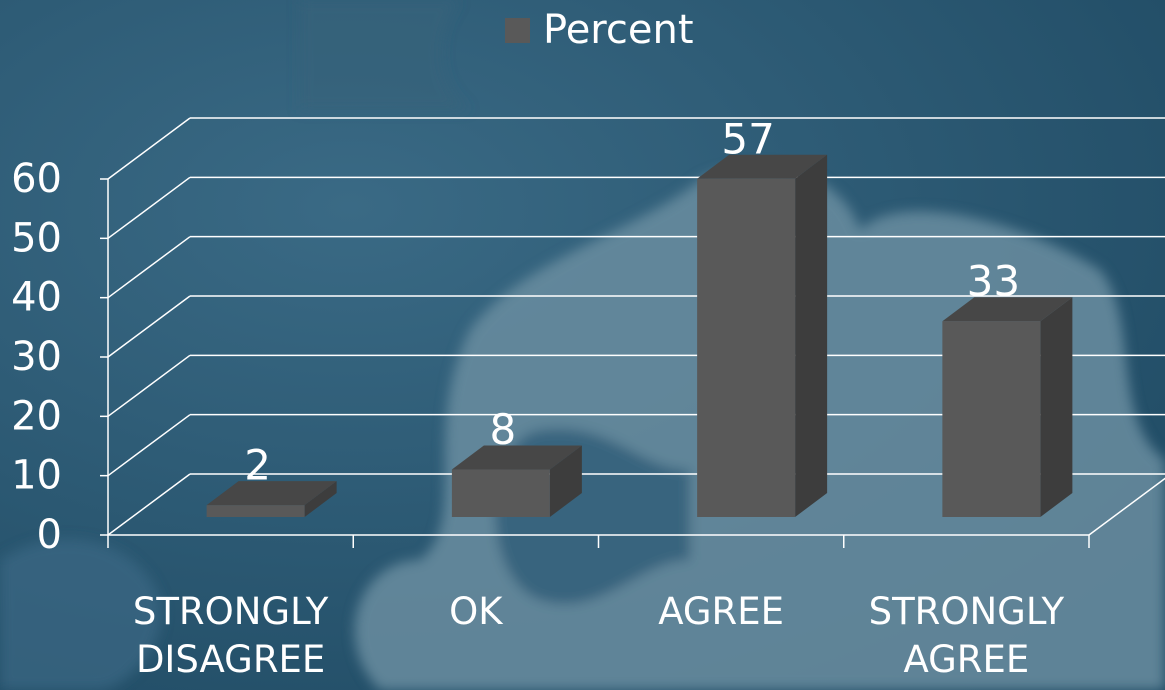  What do you see at coordinates (36, 476) in the screenshot?
I see `y-tick-label: 10` at bounding box center [36, 476].